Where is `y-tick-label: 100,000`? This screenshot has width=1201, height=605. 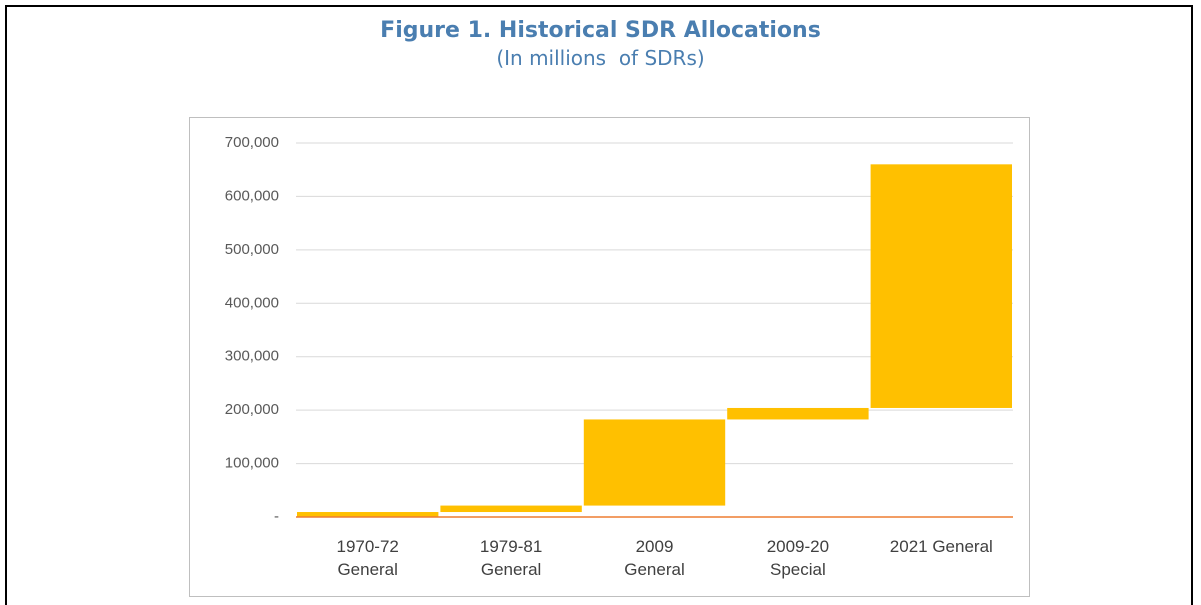 y-tick-label: 100,000 is located at coordinates (252, 463).